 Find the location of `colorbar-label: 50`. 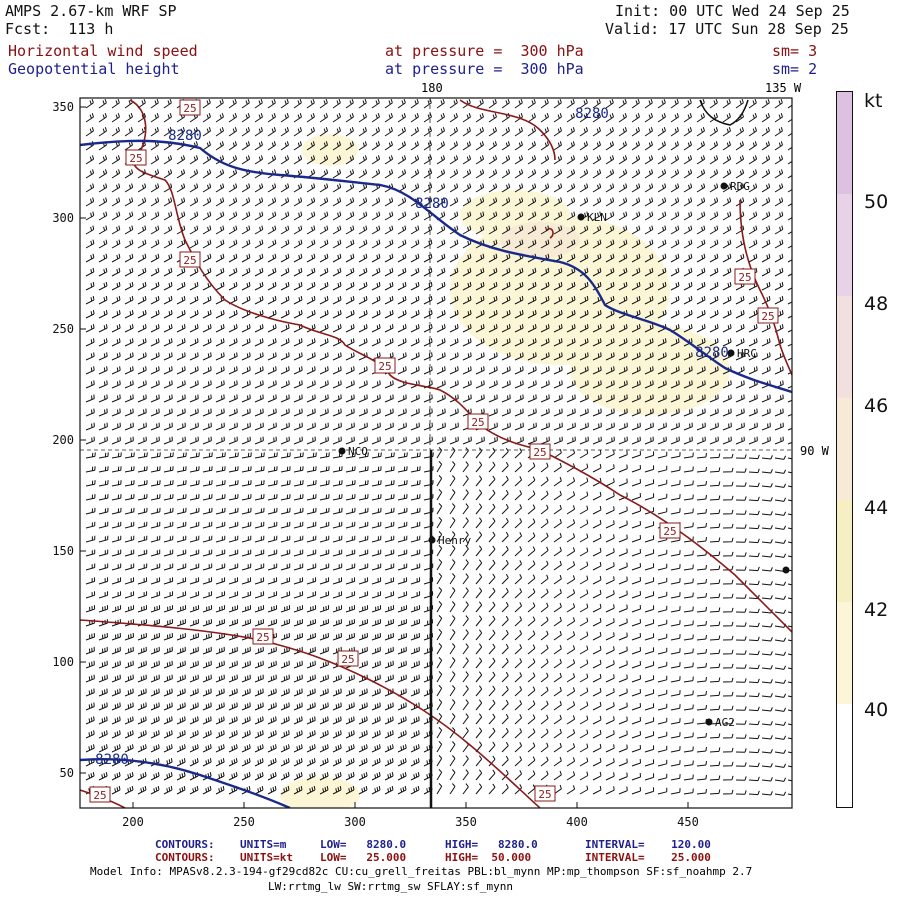

colorbar-label: 50 is located at coordinates (876, 202).